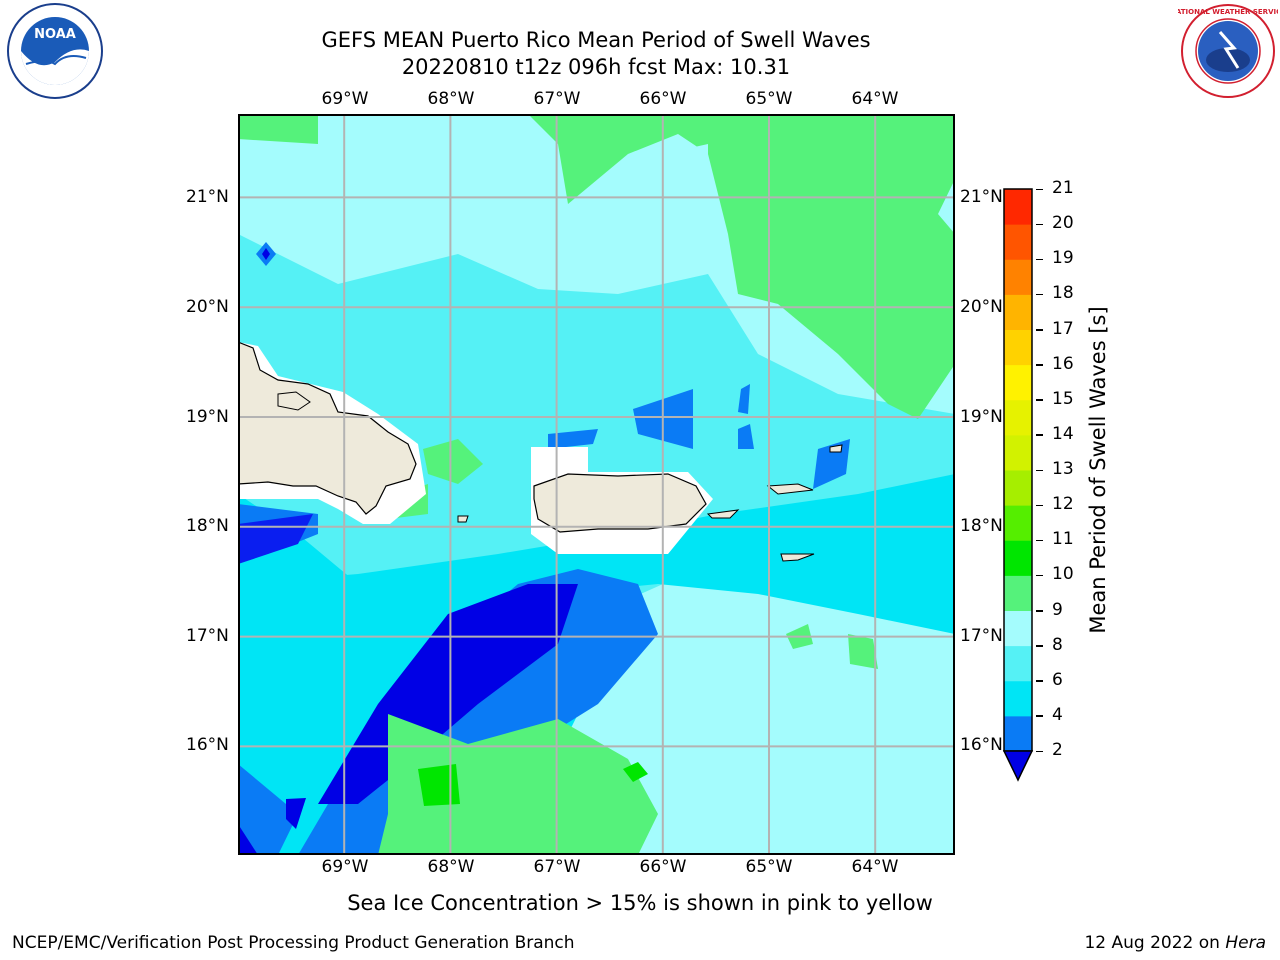 Image resolution: width=1280 pixels, height=960 pixels. I want to click on lon-label-bottom-64w: 64°W, so click(875, 867).